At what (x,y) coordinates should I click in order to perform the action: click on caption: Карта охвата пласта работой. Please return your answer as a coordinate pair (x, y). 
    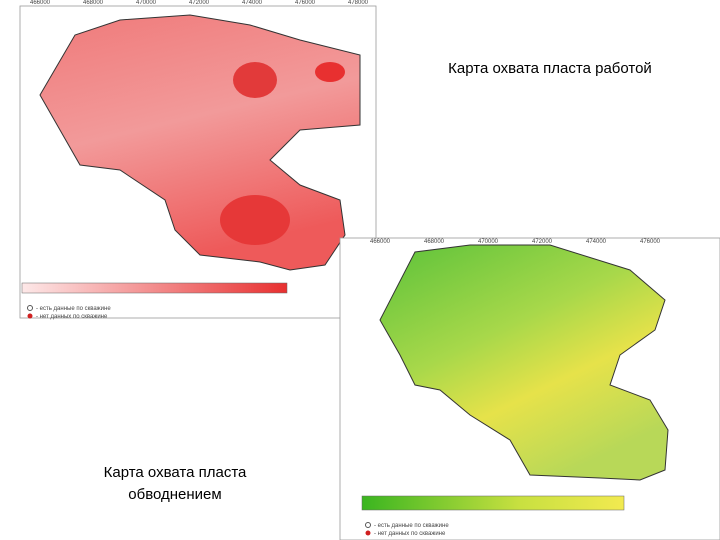
    Looking at the image, I should click on (550, 68).